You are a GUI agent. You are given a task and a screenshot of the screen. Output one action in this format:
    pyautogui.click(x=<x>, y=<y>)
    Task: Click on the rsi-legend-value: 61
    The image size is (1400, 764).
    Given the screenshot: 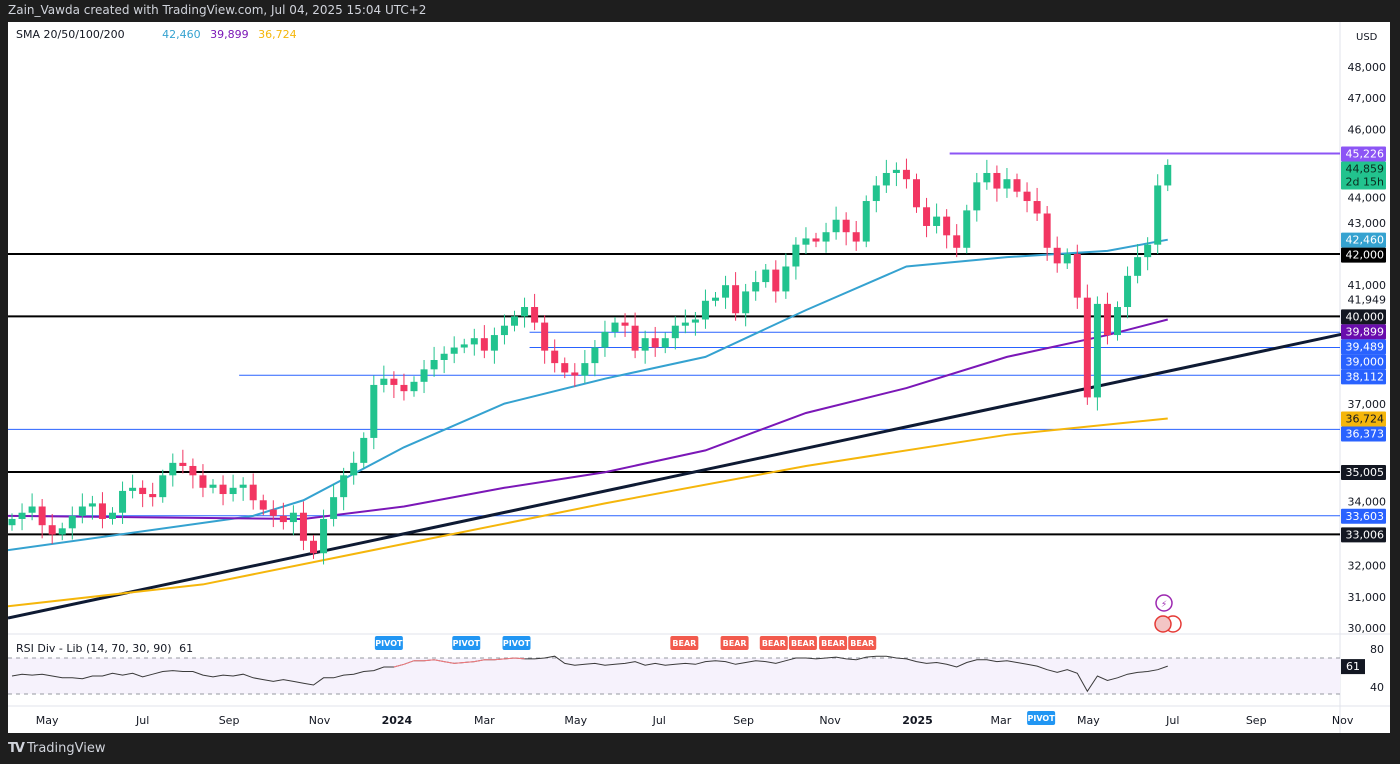 What is the action you would take?
    pyautogui.click(x=186, y=648)
    